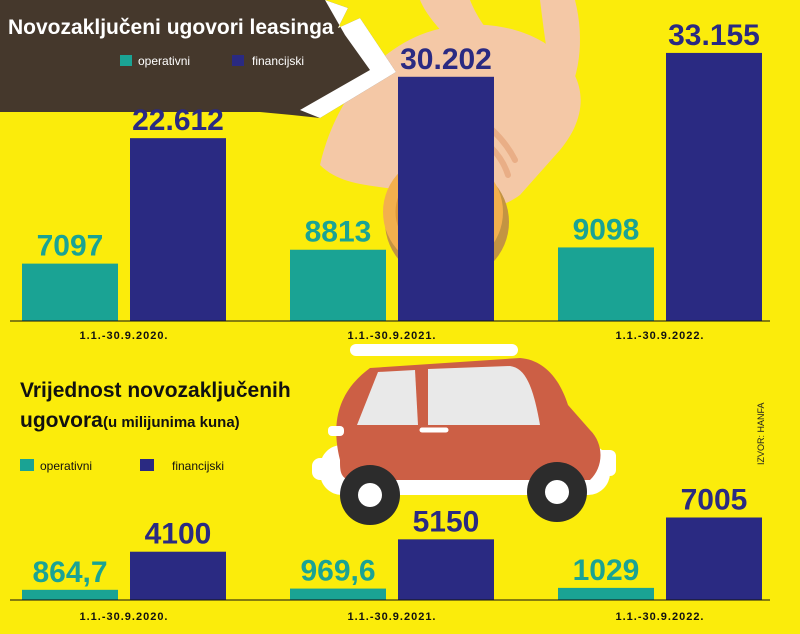 The image size is (800, 634). I want to click on legend-operativni-label: operativni, so click(164, 61).